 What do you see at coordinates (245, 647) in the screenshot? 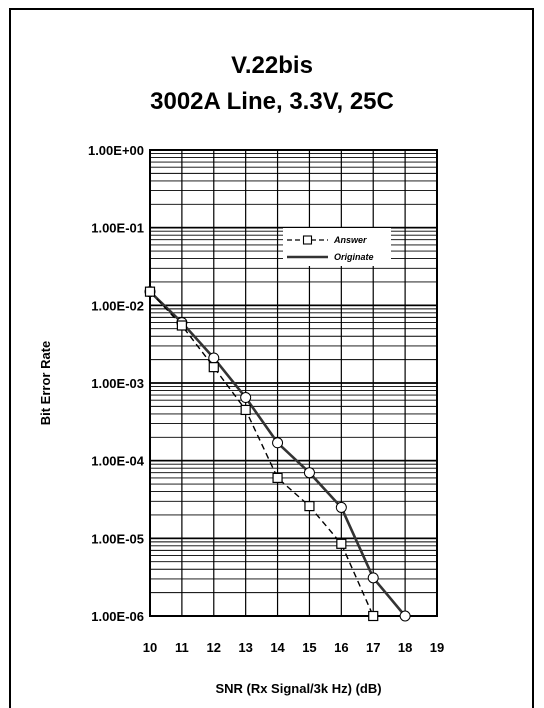
I see `x-tick-label: 13` at bounding box center [245, 647].